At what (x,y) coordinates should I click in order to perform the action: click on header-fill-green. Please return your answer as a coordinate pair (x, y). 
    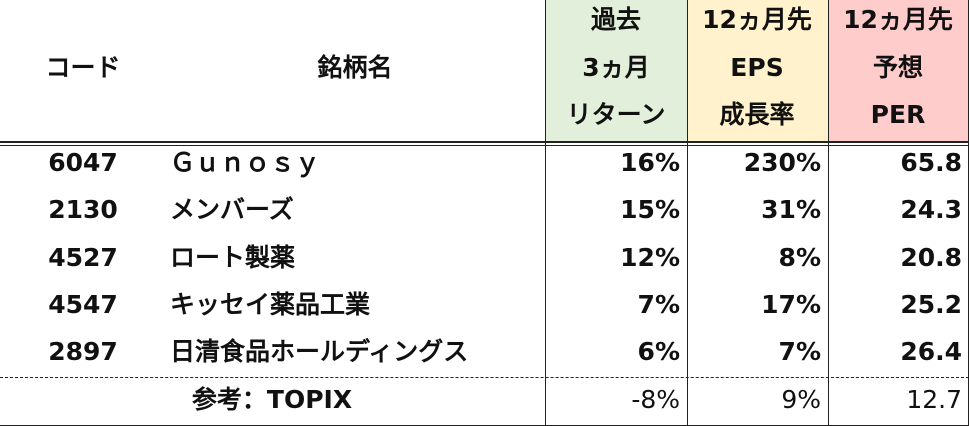
    Looking at the image, I should click on (616, 71).